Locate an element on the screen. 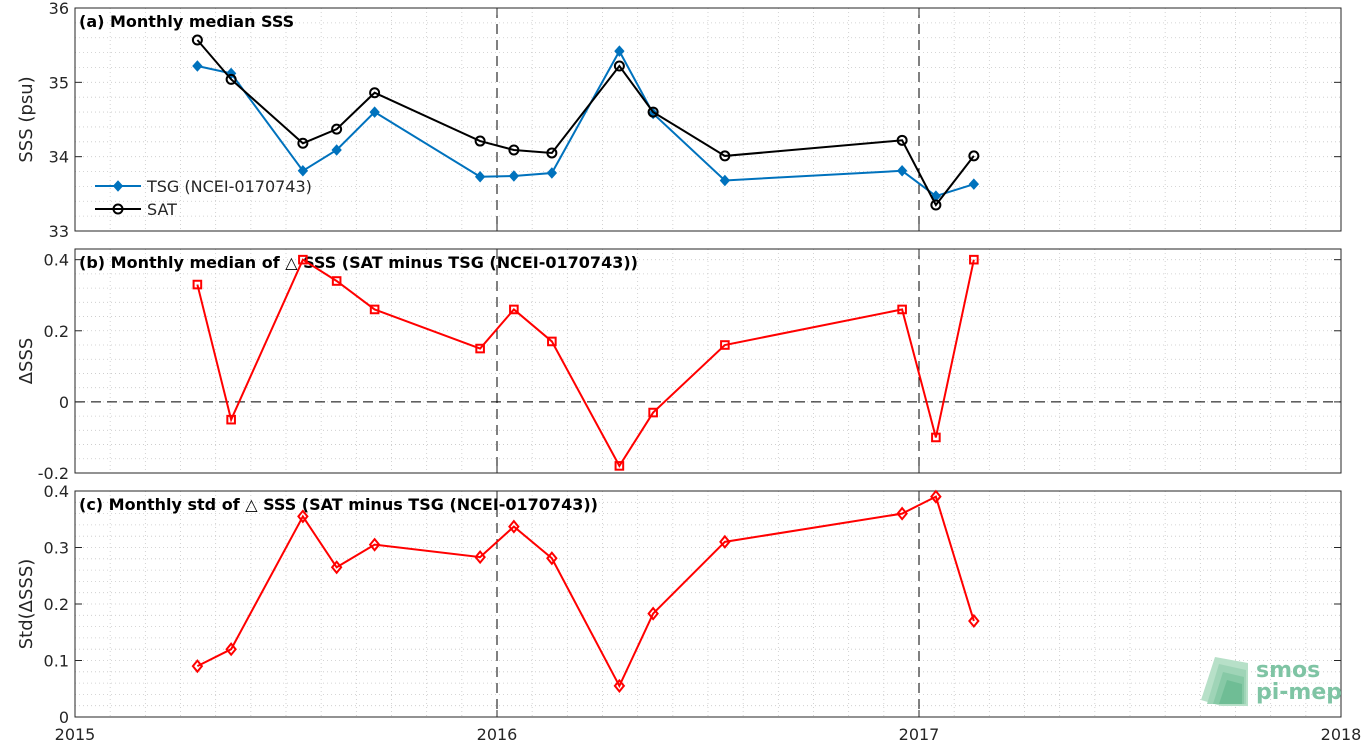  logo-line2: pi-mep is located at coordinates (1299, 692).